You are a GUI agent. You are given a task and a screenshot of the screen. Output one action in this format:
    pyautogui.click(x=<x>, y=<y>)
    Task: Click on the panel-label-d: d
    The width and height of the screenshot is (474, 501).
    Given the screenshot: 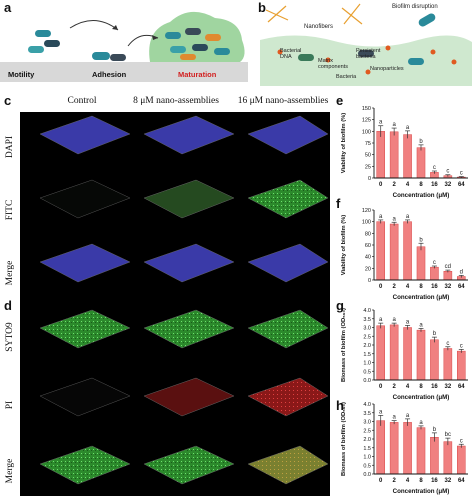 What is the action you would take?
    pyautogui.click(x=8, y=305)
    